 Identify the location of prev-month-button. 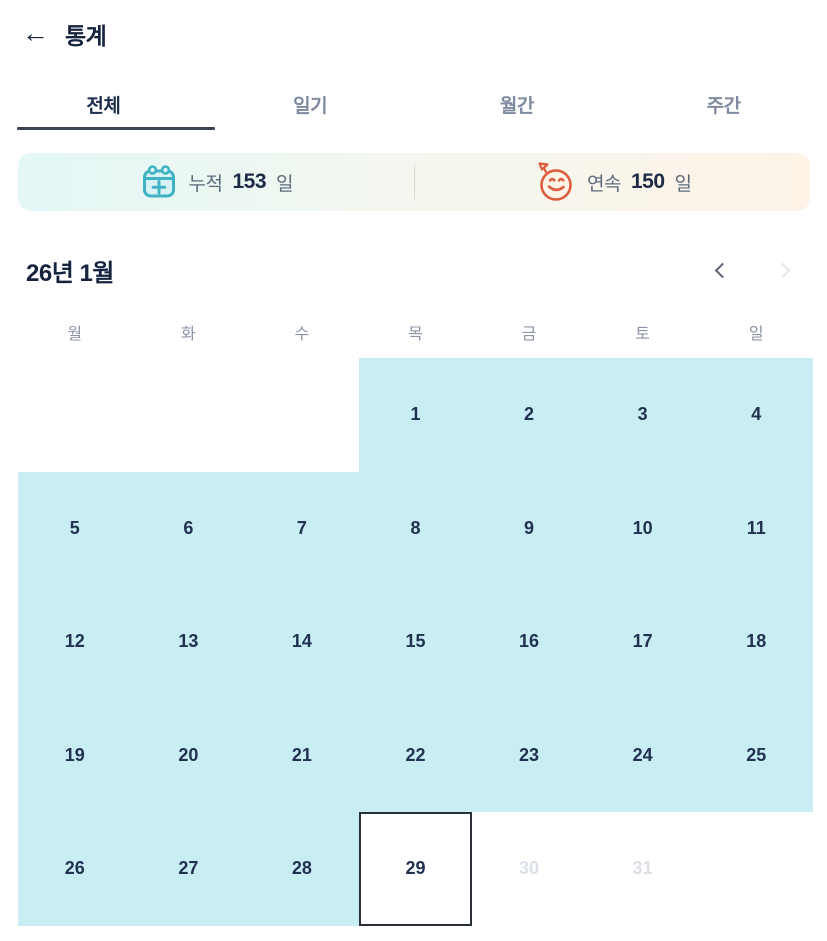
(722, 271).